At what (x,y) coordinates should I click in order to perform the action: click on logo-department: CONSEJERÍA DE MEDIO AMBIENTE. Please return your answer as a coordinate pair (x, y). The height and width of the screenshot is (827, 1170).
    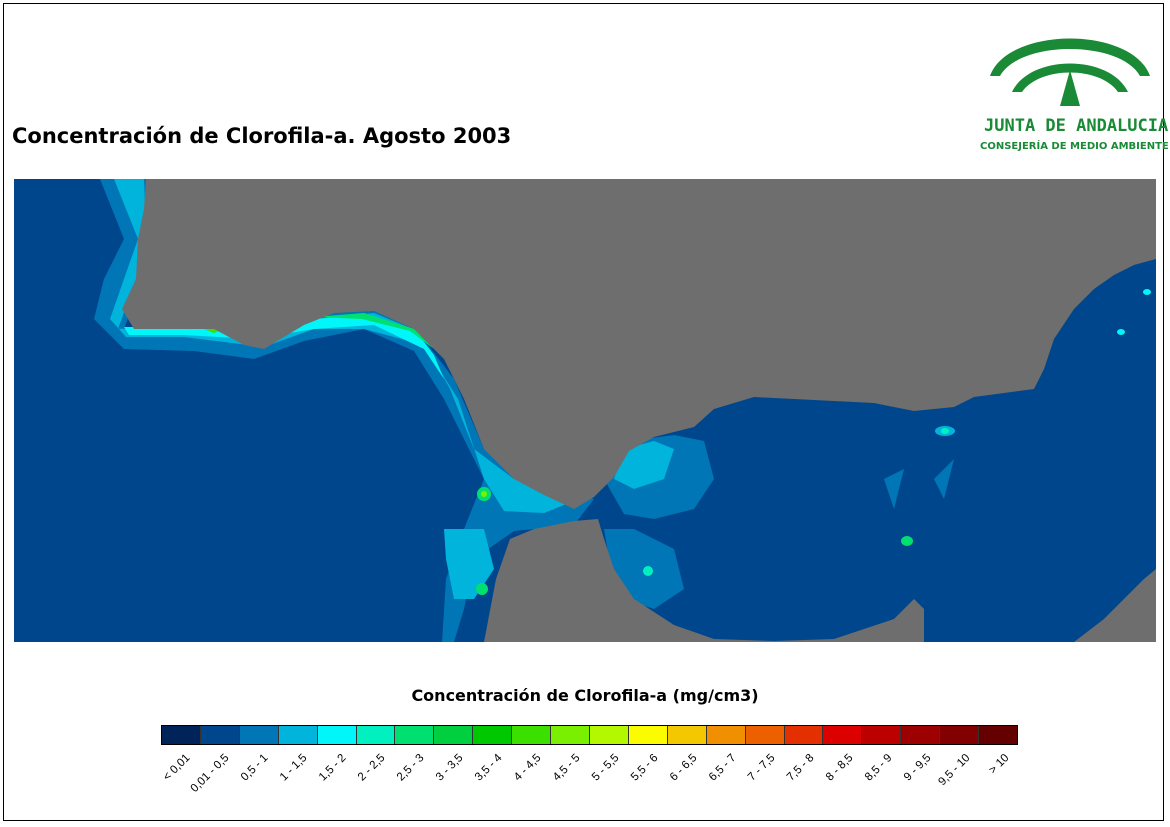
    Looking at the image, I should click on (1074, 146).